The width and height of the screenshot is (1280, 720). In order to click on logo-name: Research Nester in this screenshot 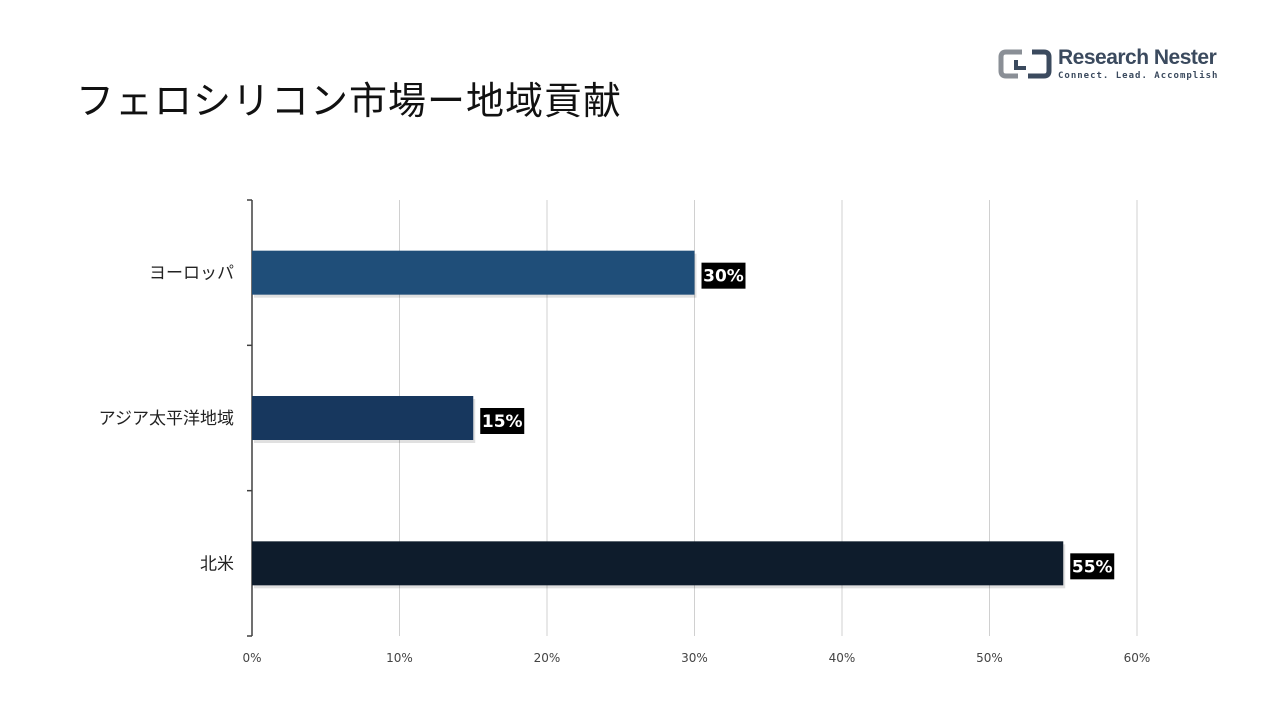, I will do `click(1137, 57)`.